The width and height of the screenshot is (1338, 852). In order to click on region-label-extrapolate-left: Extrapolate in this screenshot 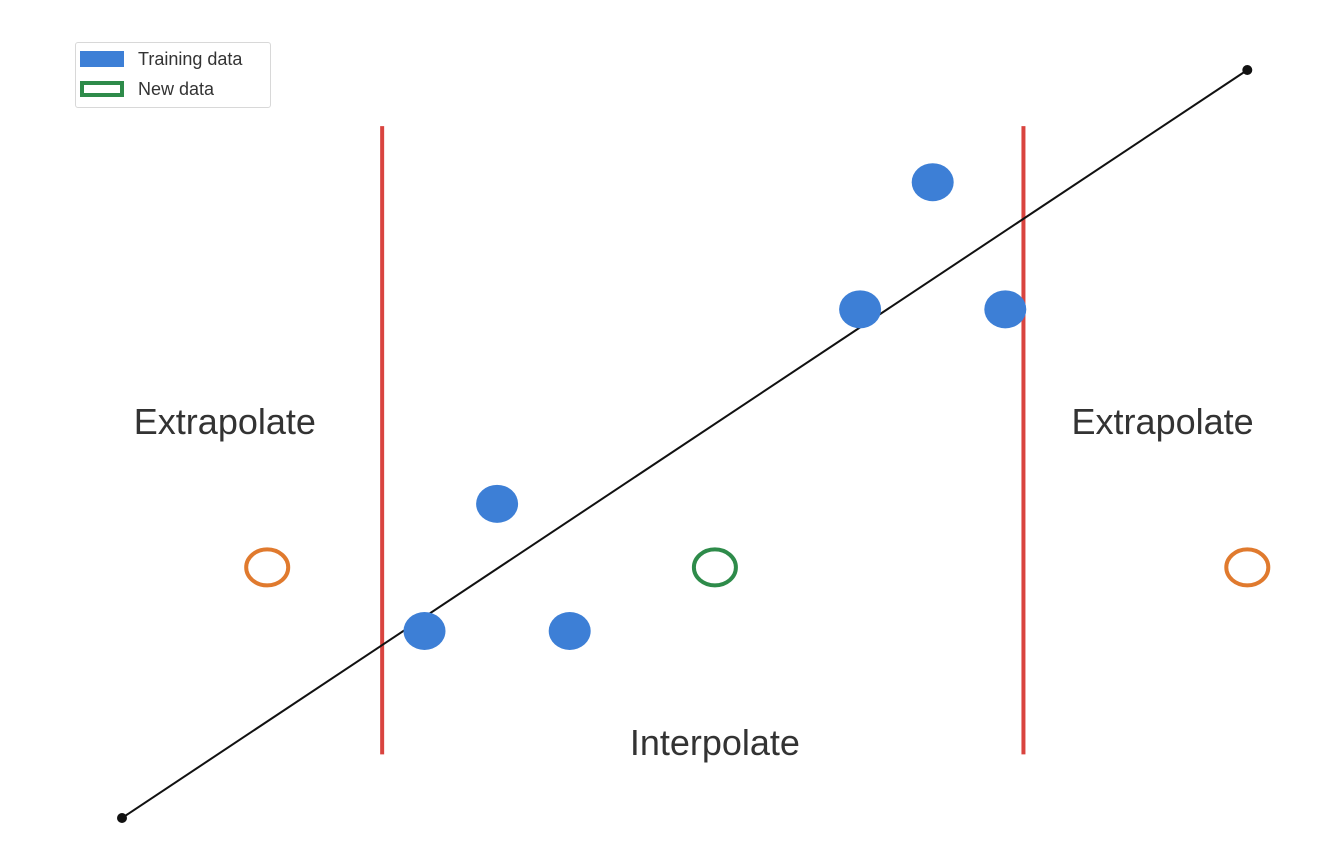, I will do `click(224, 421)`.